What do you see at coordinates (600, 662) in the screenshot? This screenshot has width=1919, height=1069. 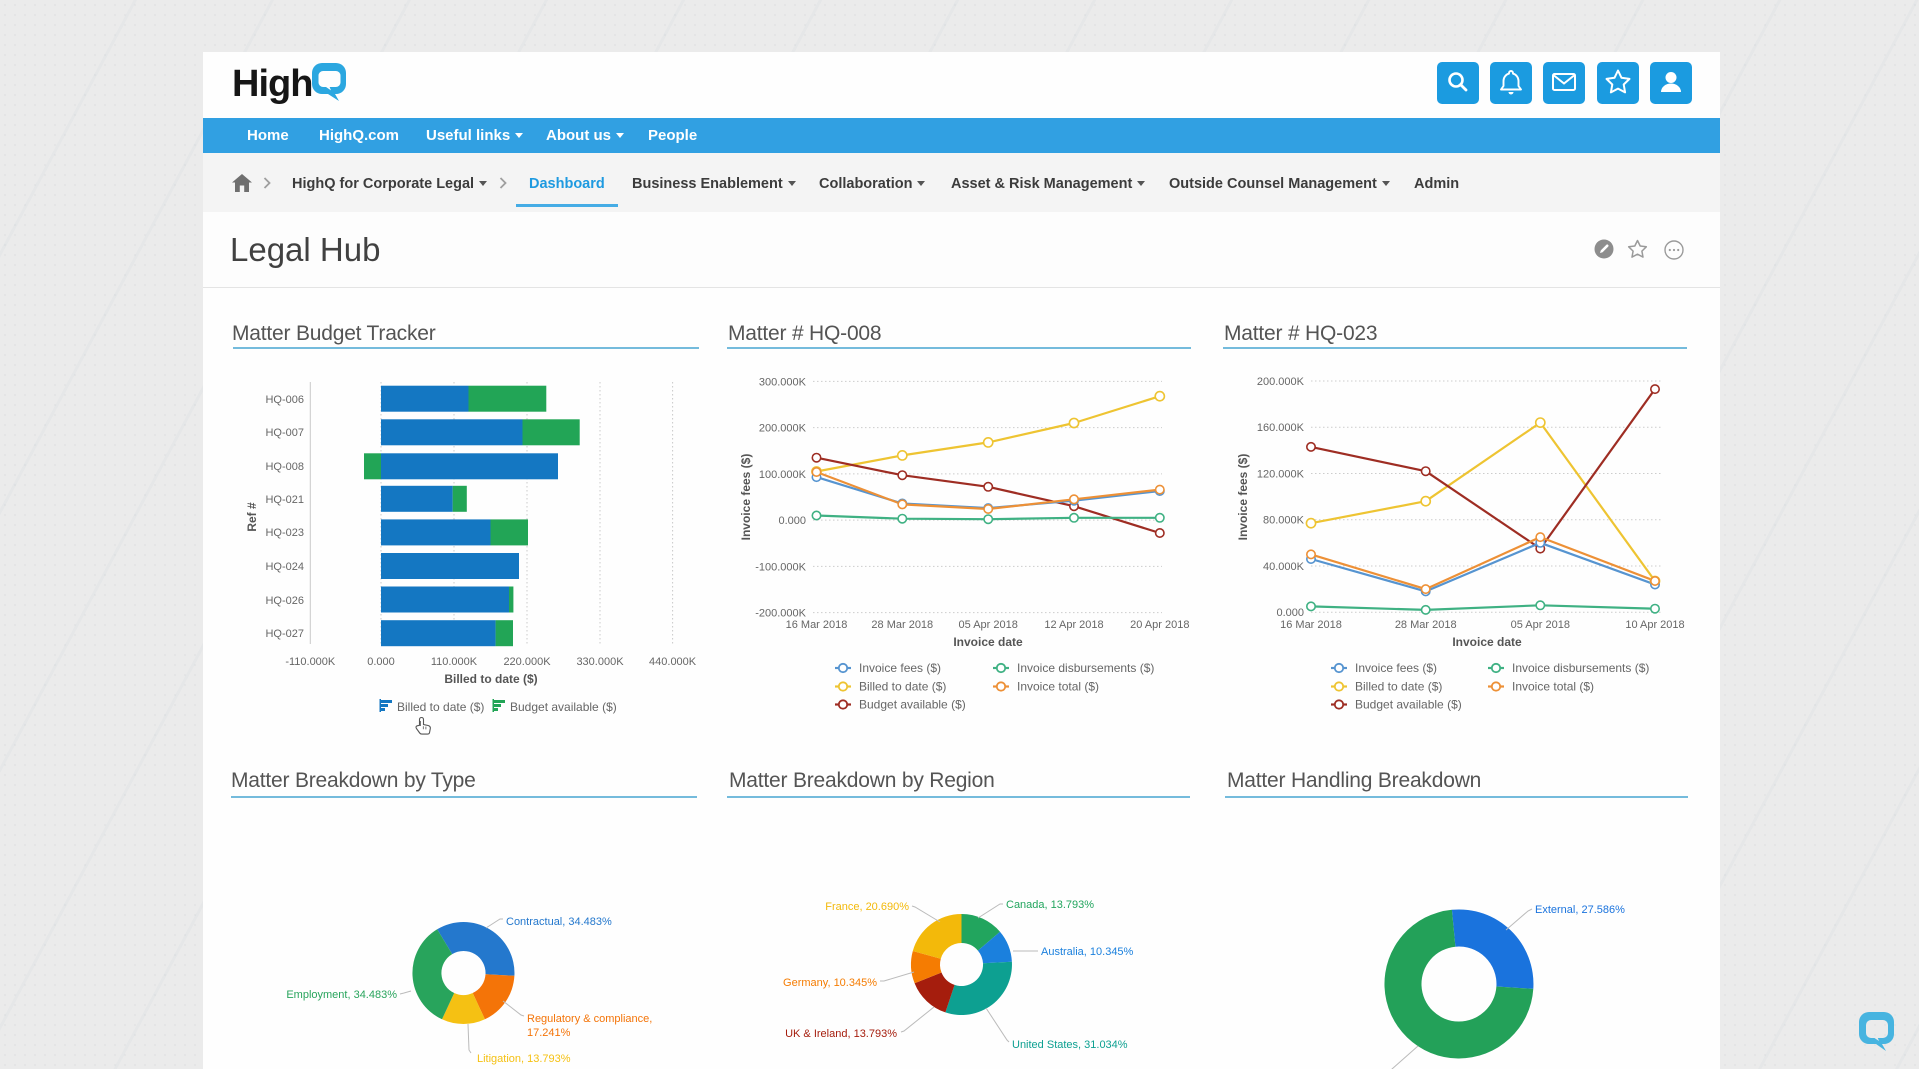 I see `svg-text: 330.000K` at bounding box center [600, 662].